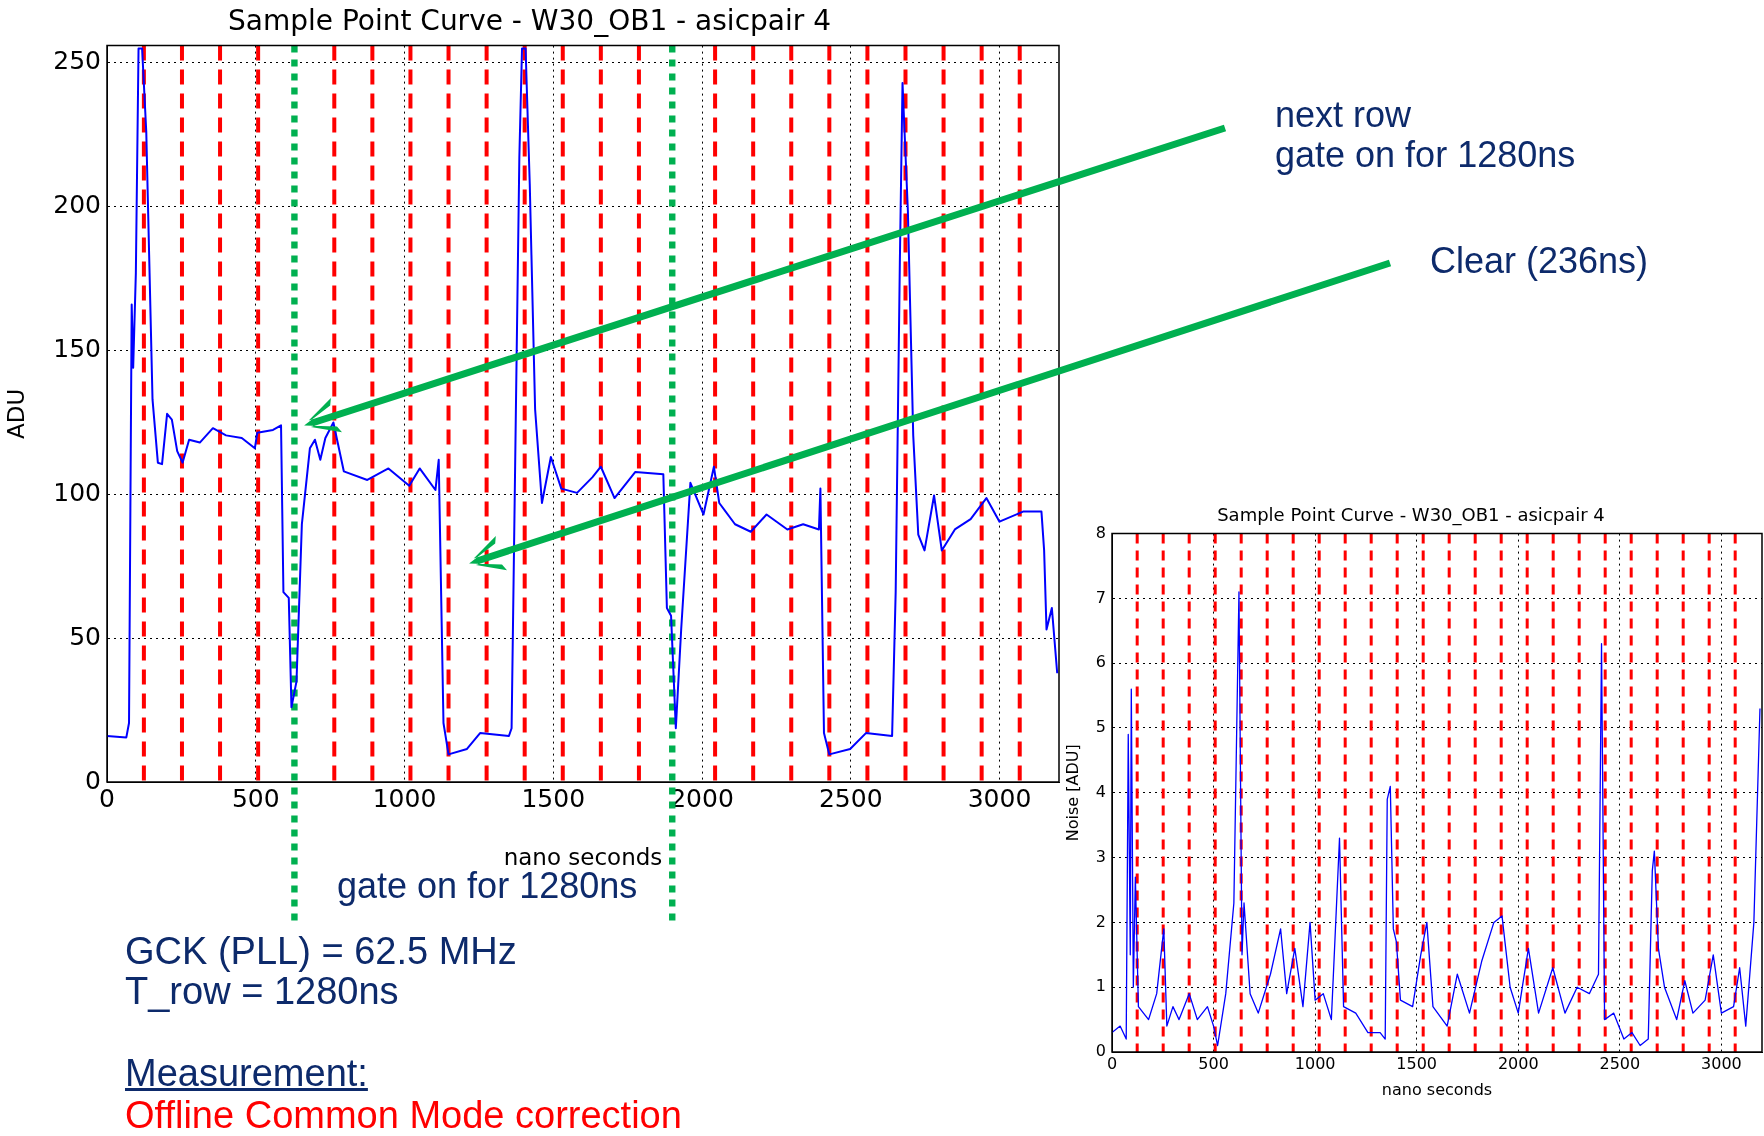  What do you see at coordinates (1100, 986) in the screenshot?
I see `y-tick-label: 1` at bounding box center [1100, 986].